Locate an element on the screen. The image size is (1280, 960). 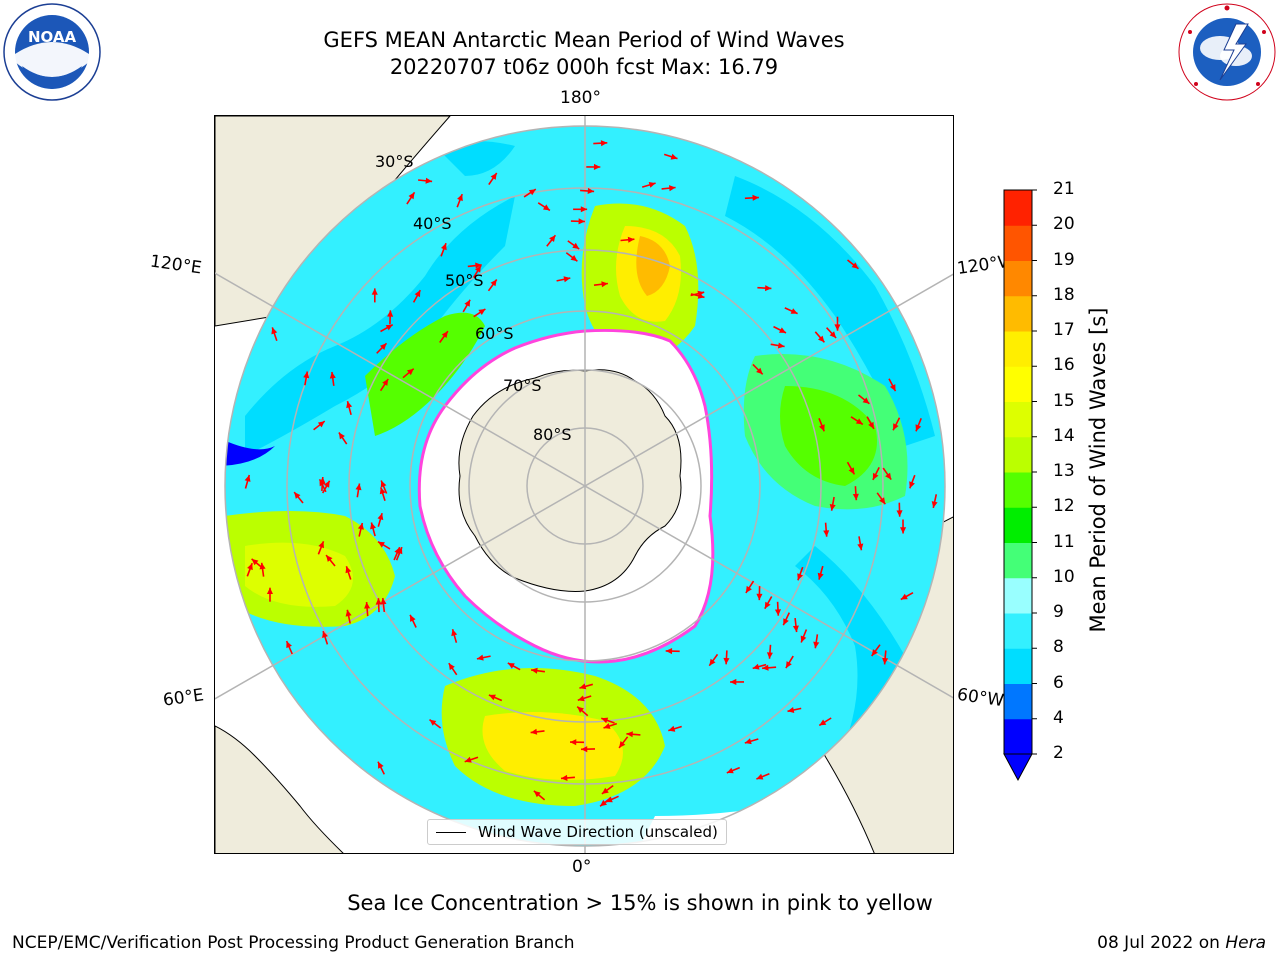
map-legend: Wind Wave Direction (unscaled) is located at coordinates (577, 832).